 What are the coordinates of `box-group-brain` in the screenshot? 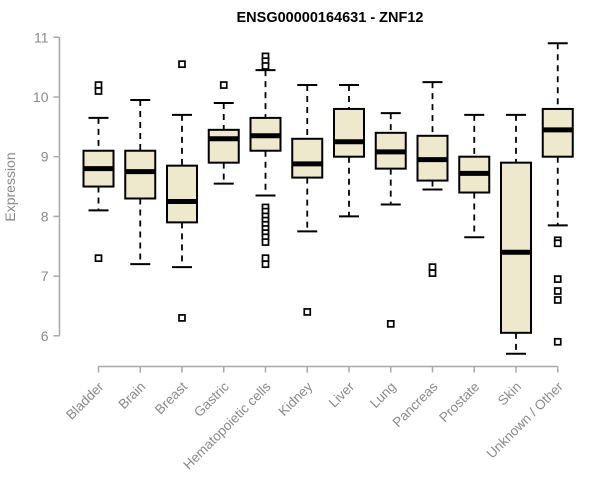 It's located at (140, 182).